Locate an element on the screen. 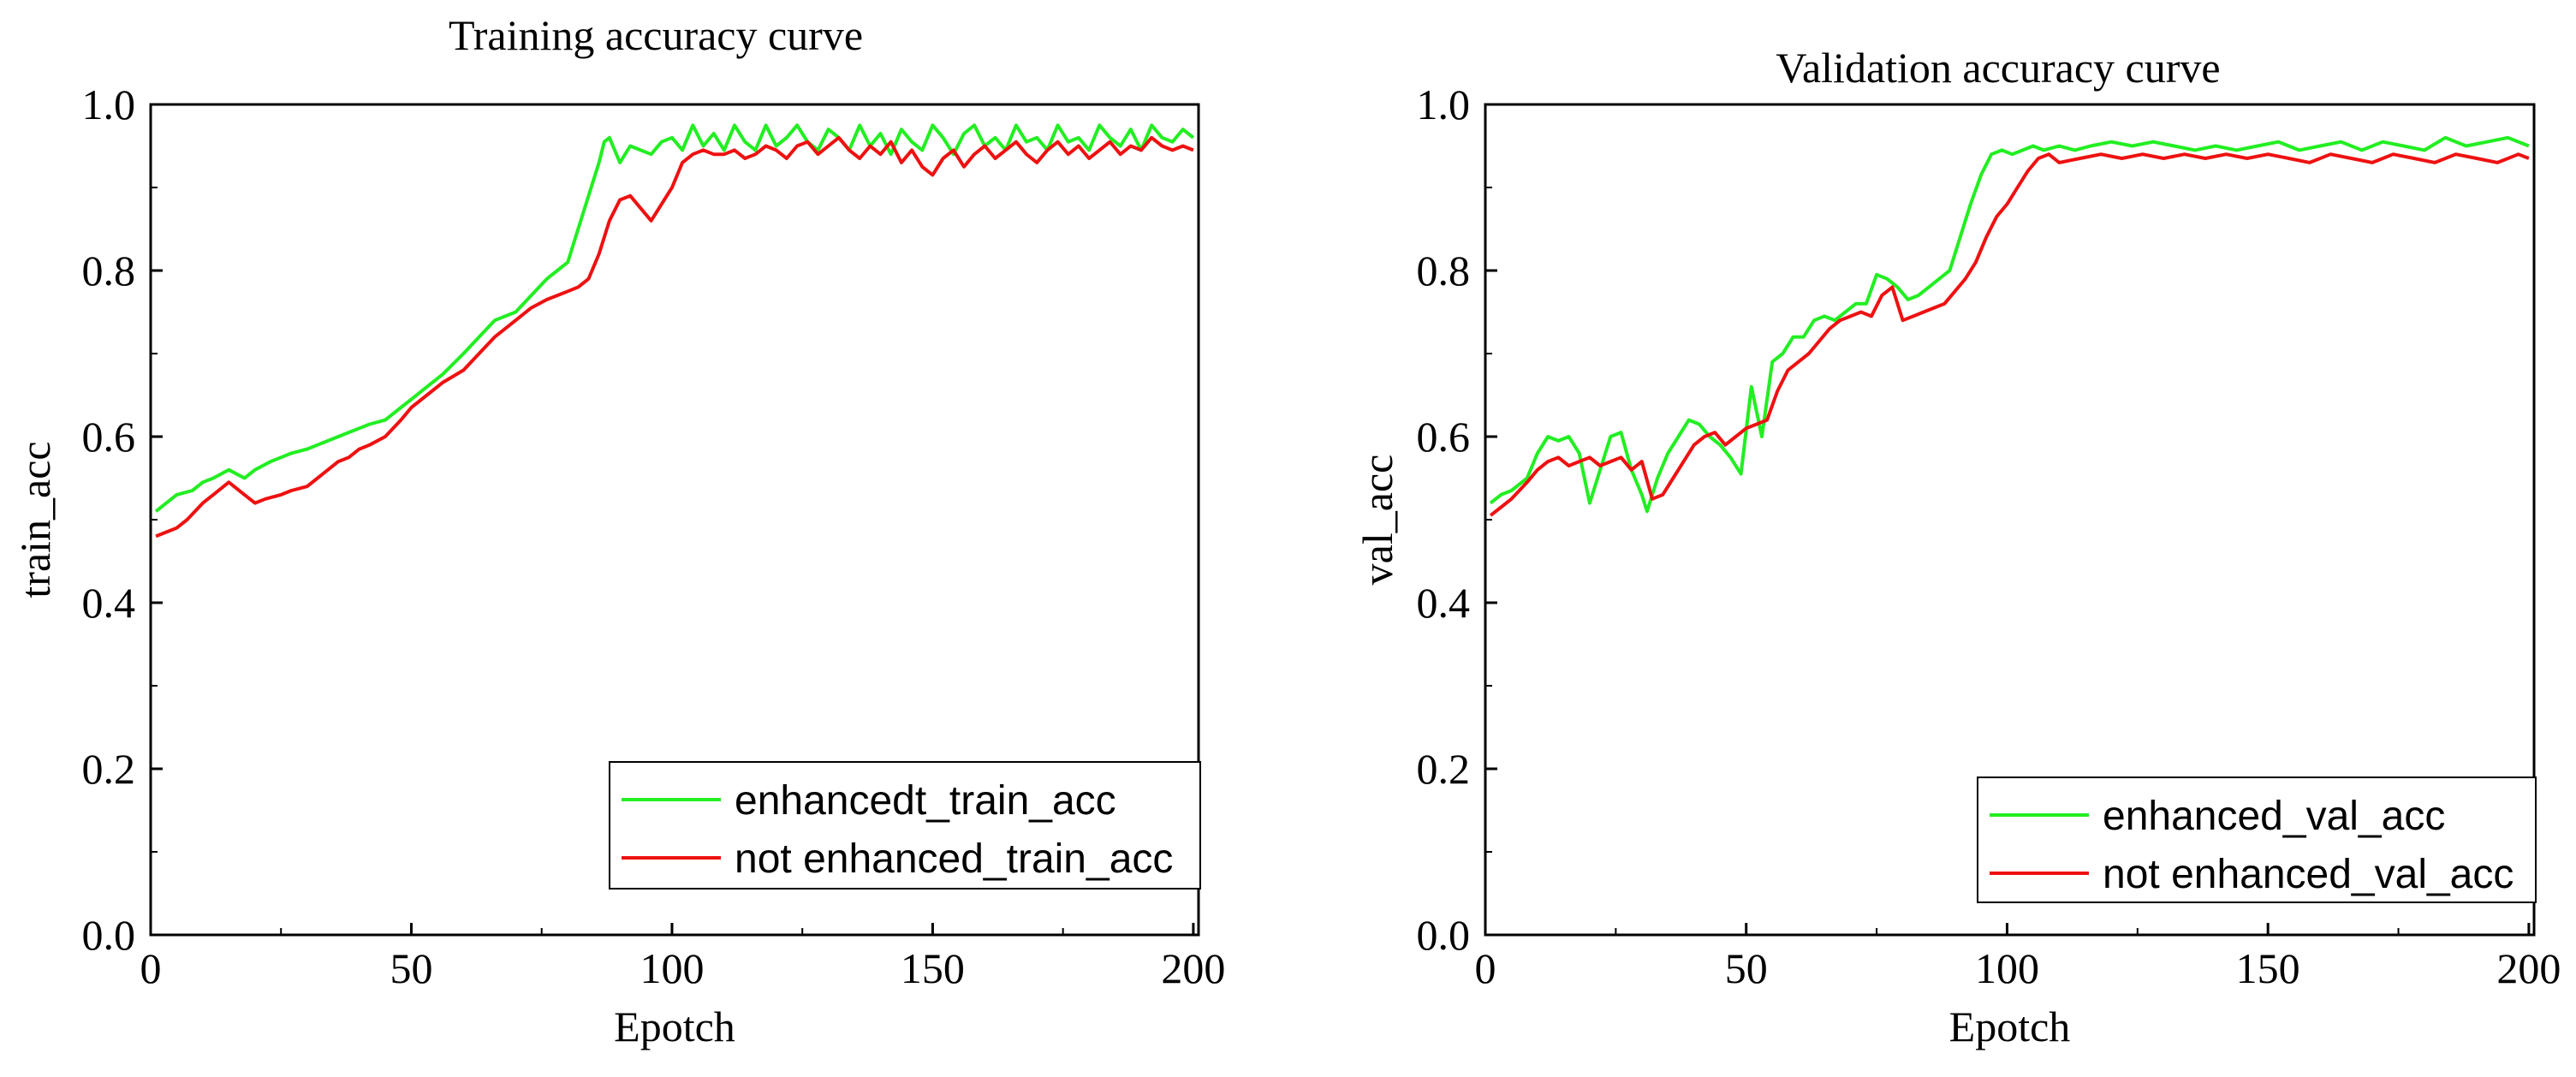 The image size is (2576, 1077). y-axis-label: train_acc is located at coordinates (35, 519).